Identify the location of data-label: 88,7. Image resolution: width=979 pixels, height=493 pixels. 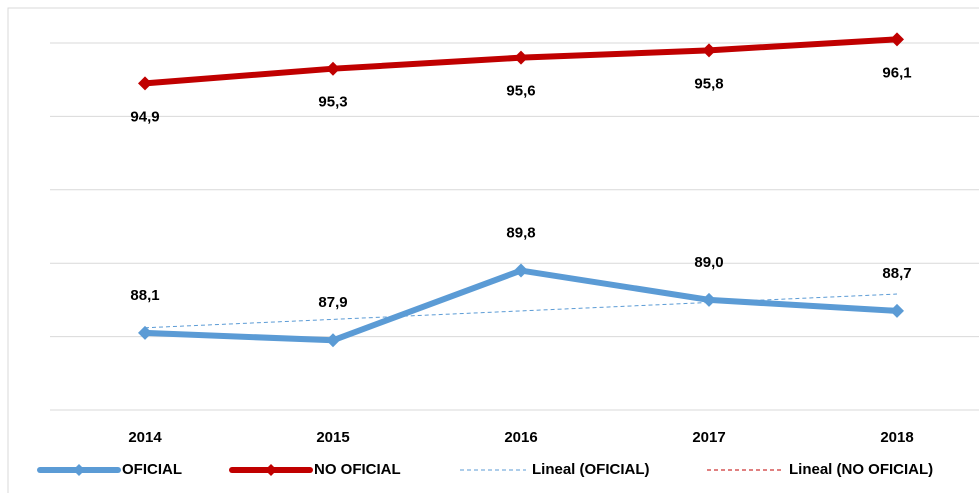
(896, 273).